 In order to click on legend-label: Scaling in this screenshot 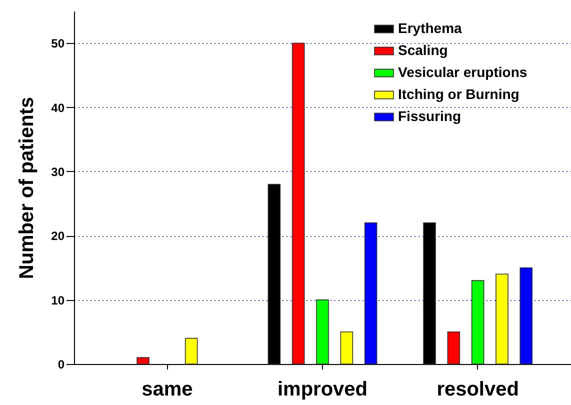, I will do `click(423, 50)`.